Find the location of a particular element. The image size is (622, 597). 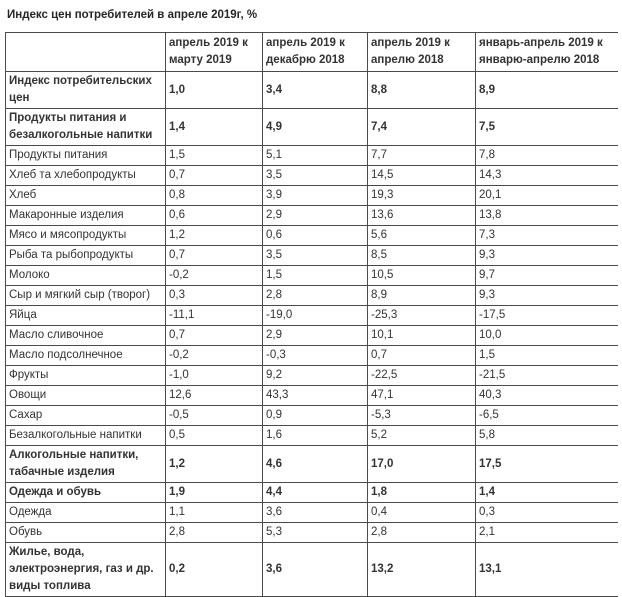

row-label-cell: Обувь is located at coordinates (85, 532).